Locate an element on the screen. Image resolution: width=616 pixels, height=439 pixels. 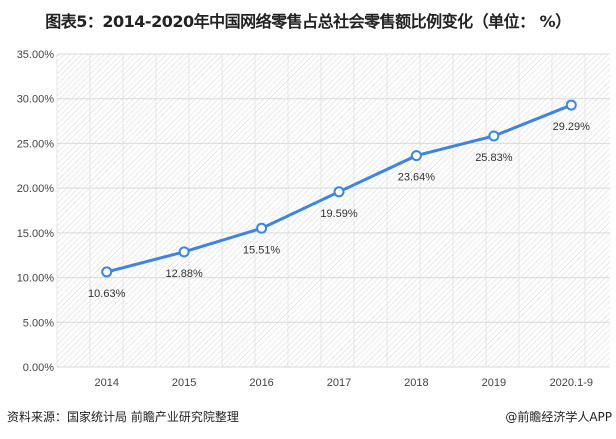
y-tick-label: 10.00% is located at coordinates (36, 279).